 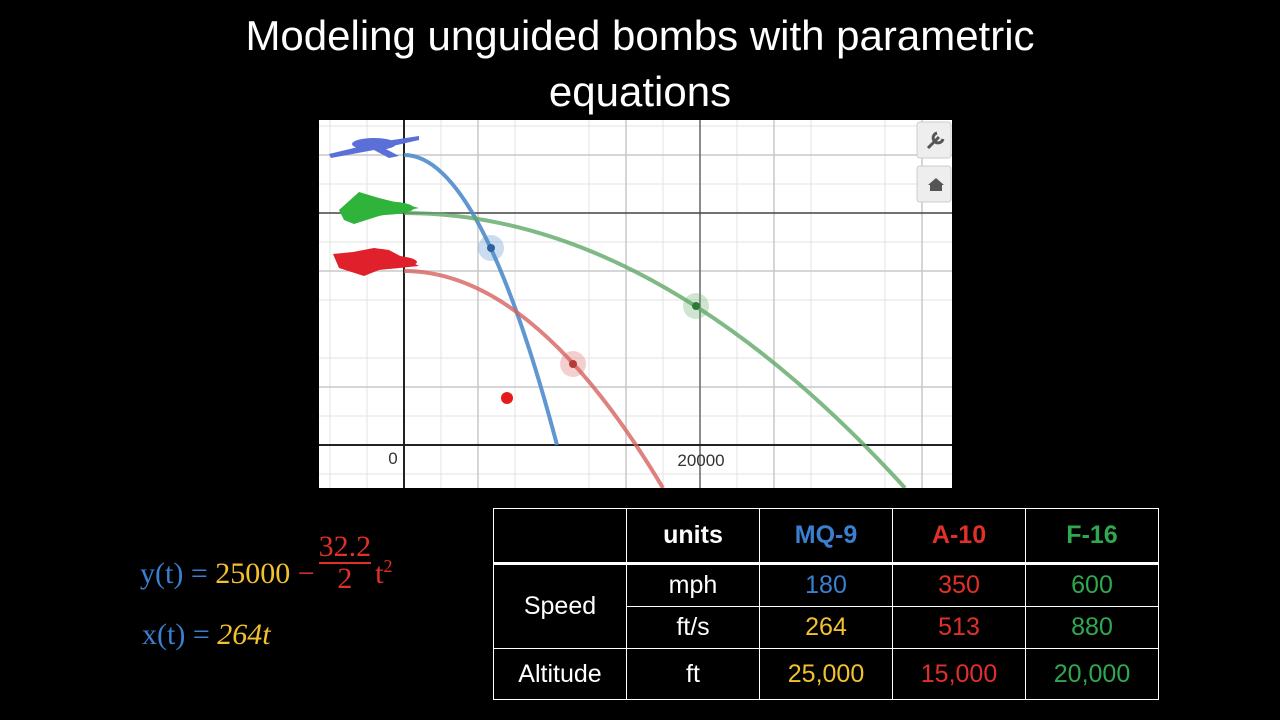 What do you see at coordinates (696, 306) in the screenshot?
I see `green-point` at bounding box center [696, 306].